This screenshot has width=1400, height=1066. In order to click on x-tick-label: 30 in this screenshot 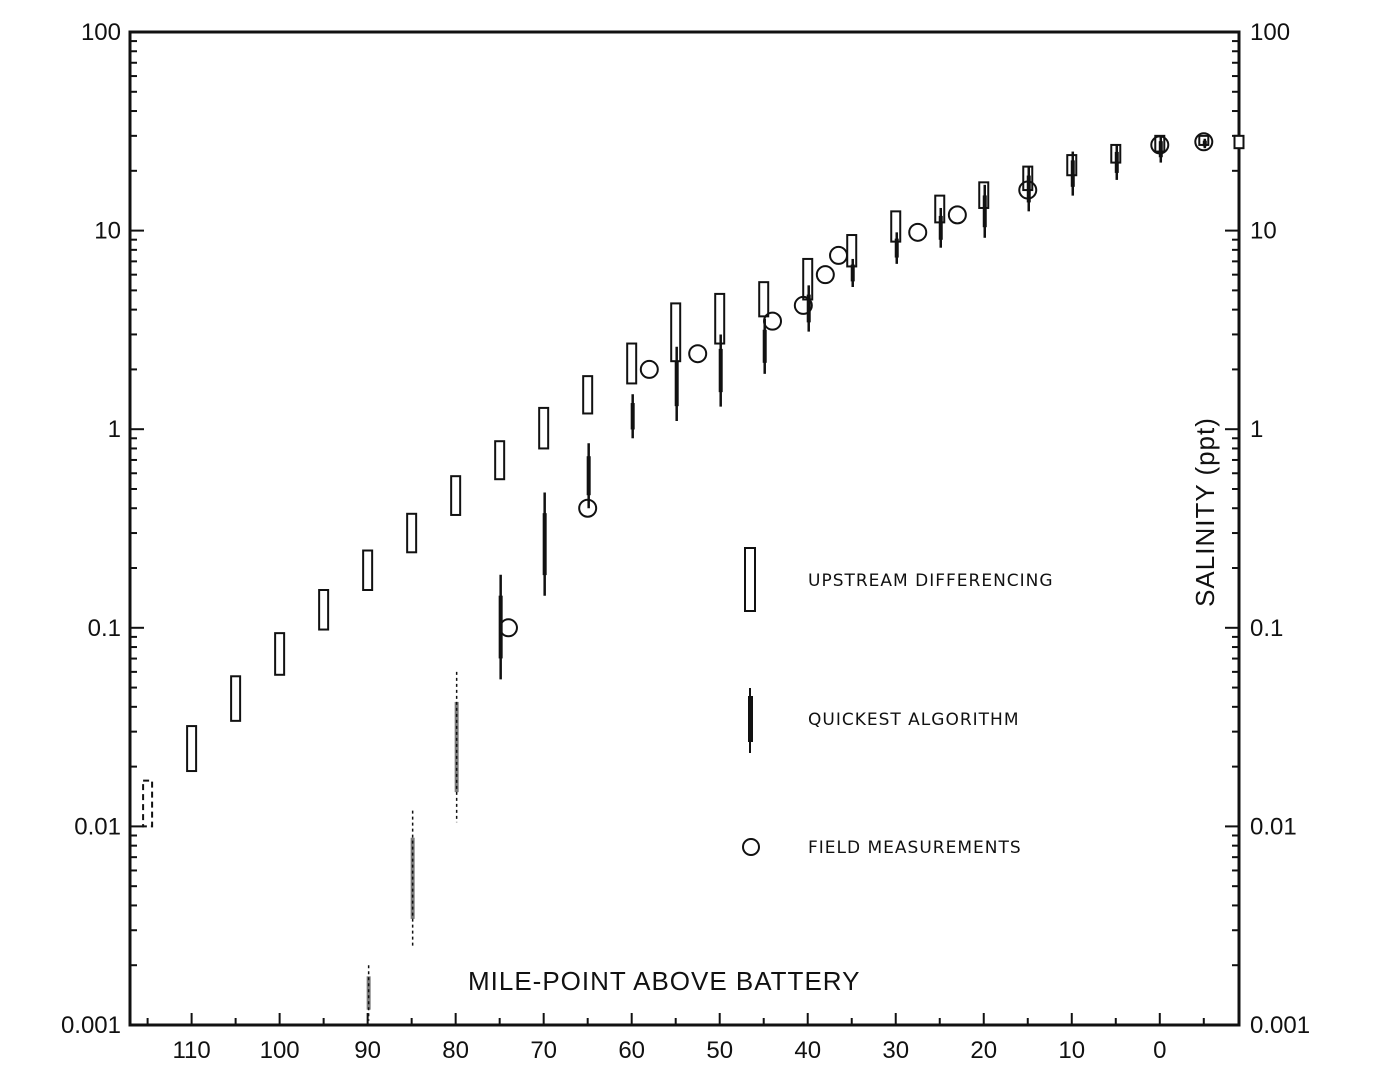, I will do `click(895, 1050)`.